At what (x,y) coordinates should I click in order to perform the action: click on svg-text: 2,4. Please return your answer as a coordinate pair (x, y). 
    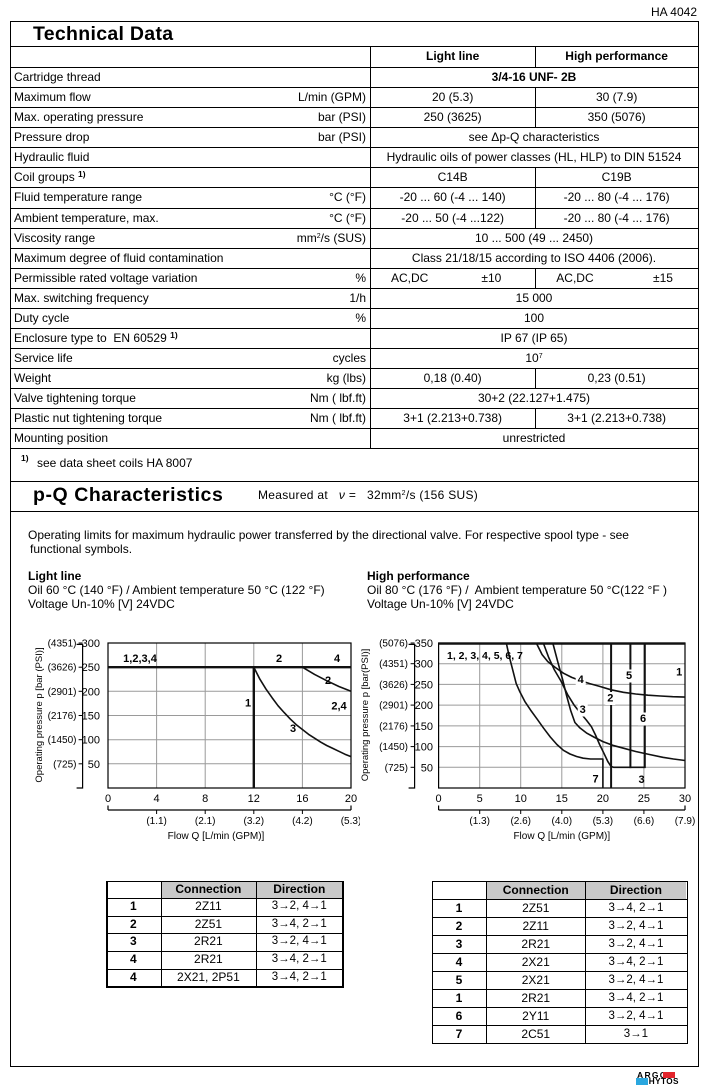
    Looking at the image, I should click on (339, 707).